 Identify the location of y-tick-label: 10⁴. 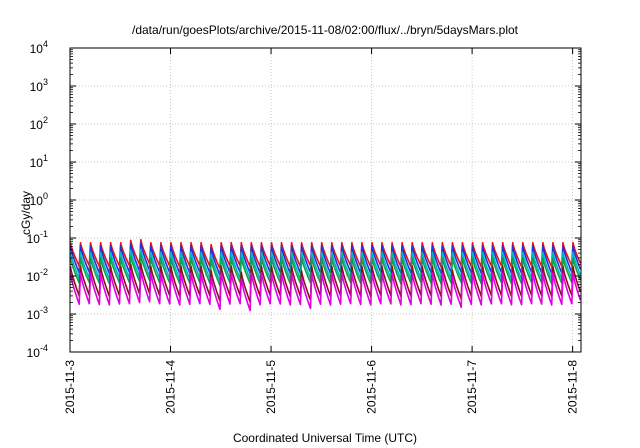
(39, 47).